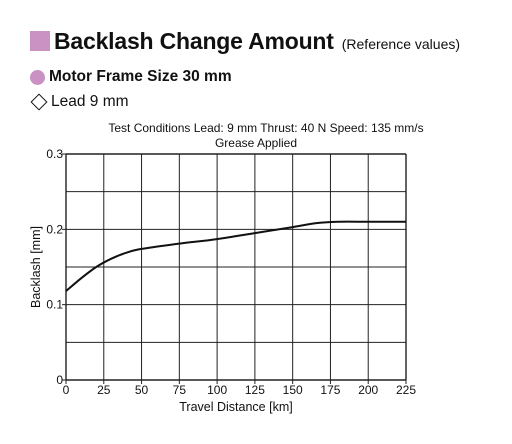  I want to click on y-axis-label: Backlash [mm], so click(36, 267).